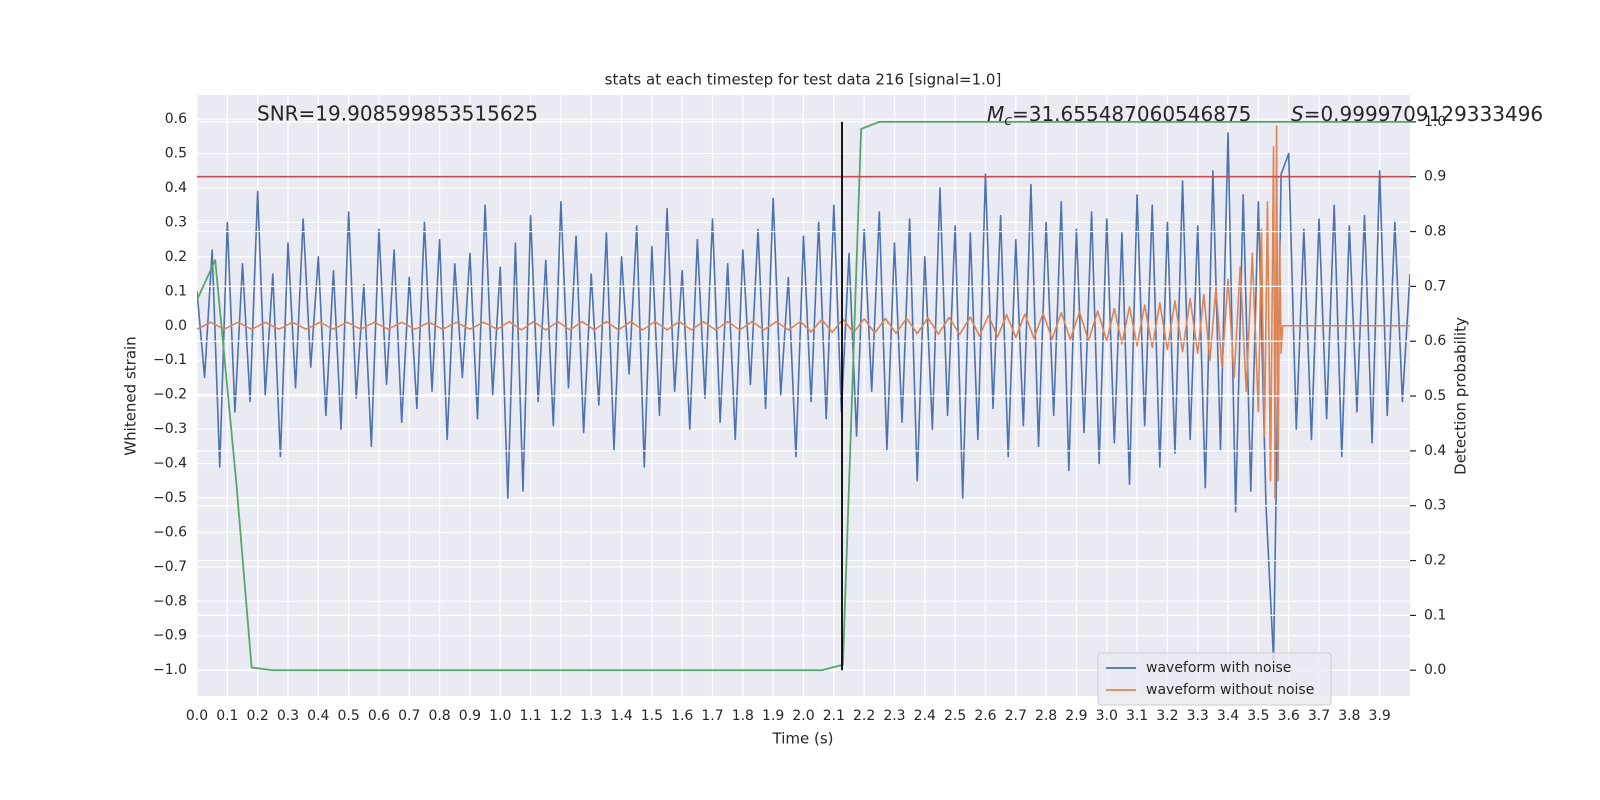 This screenshot has width=1600, height=800. Describe the element at coordinates (1435, 561) in the screenshot. I see `y2-tick-label: 0.2` at that location.